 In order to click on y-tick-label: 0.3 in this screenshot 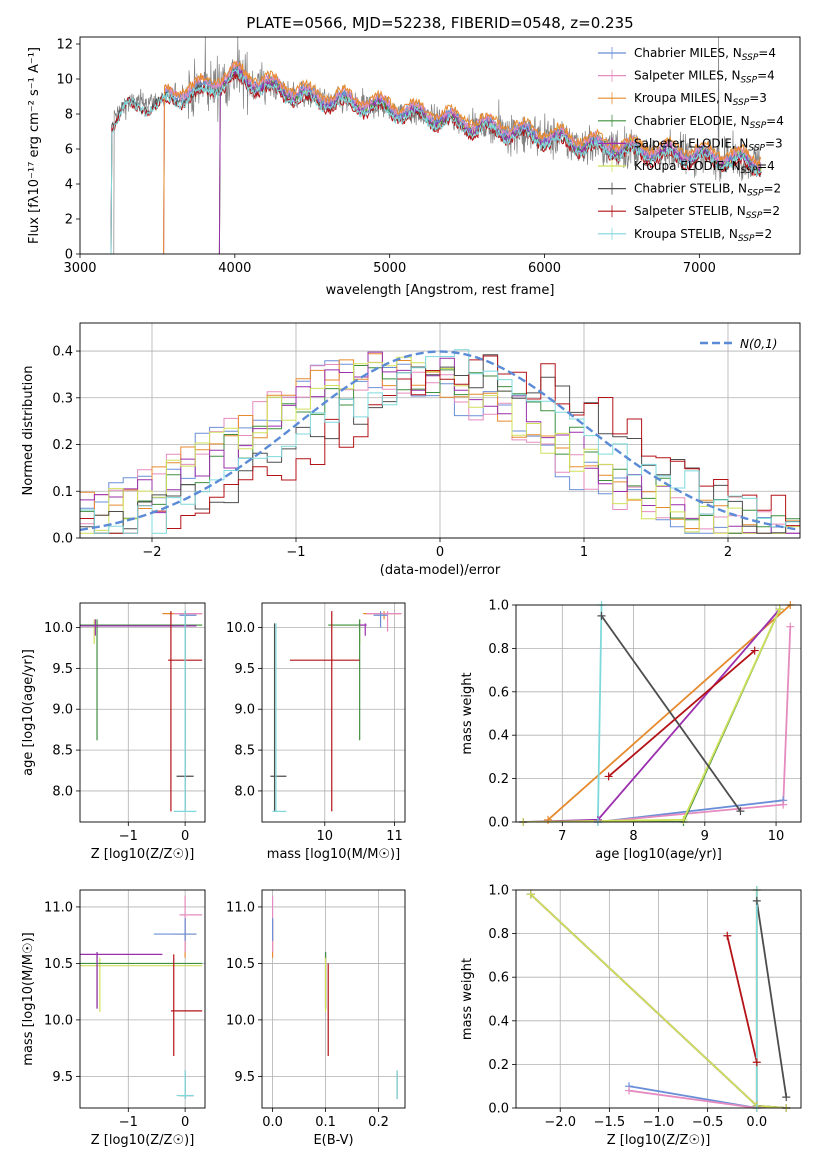, I will do `click(62, 398)`.